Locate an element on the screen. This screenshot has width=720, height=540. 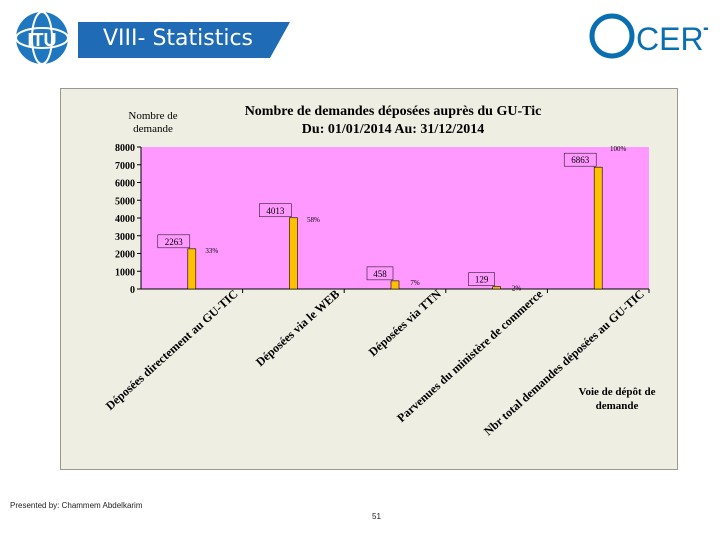
y-tick-label: 8000 is located at coordinates (125, 148).